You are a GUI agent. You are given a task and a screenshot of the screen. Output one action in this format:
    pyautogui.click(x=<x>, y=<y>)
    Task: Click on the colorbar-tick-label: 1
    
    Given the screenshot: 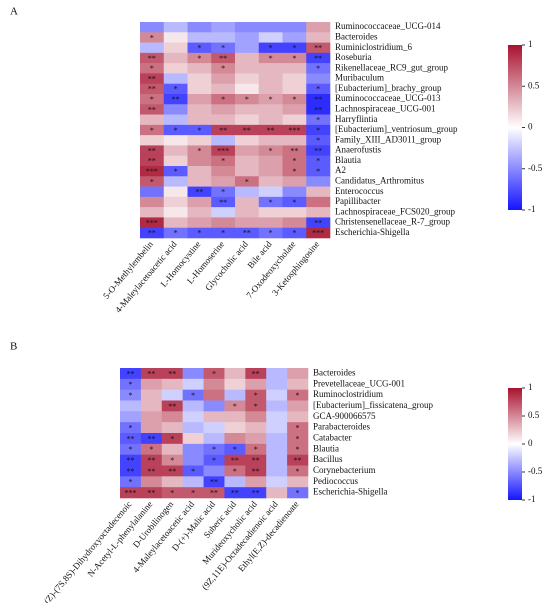 What is the action you would take?
    pyautogui.click(x=530, y=387)
    